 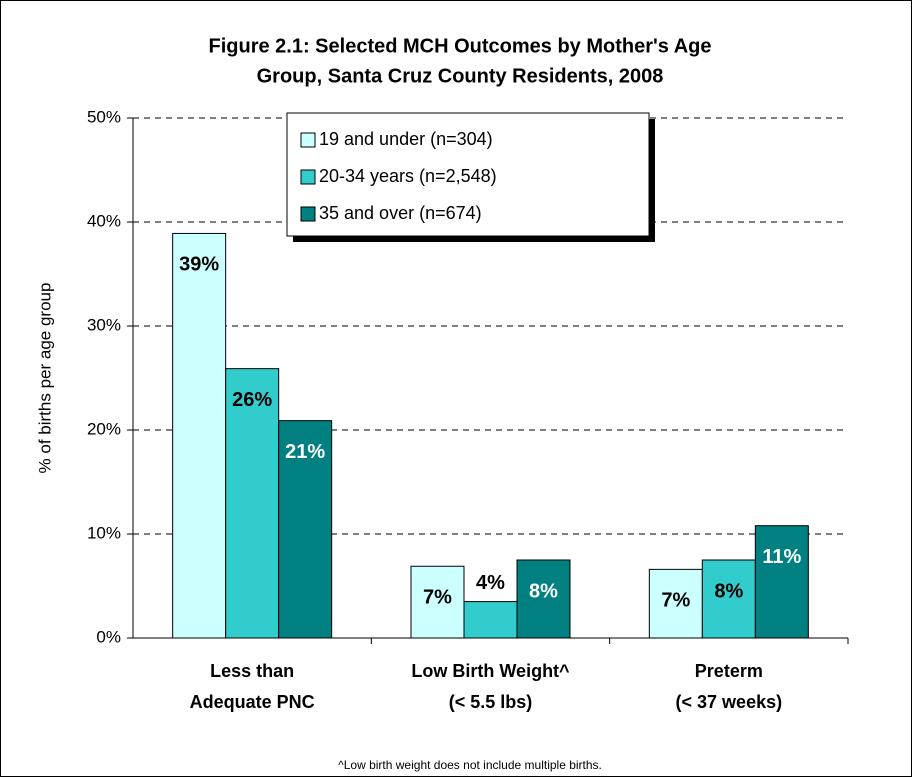 I want to click on y-tick-label: 0%, so click(x=108, y=636).